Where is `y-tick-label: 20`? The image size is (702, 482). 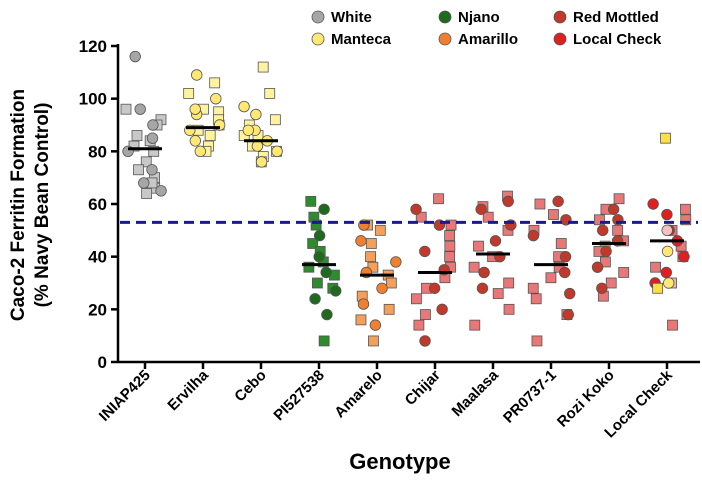
y-tick-label: 20 is located at coordinates (97, 309).